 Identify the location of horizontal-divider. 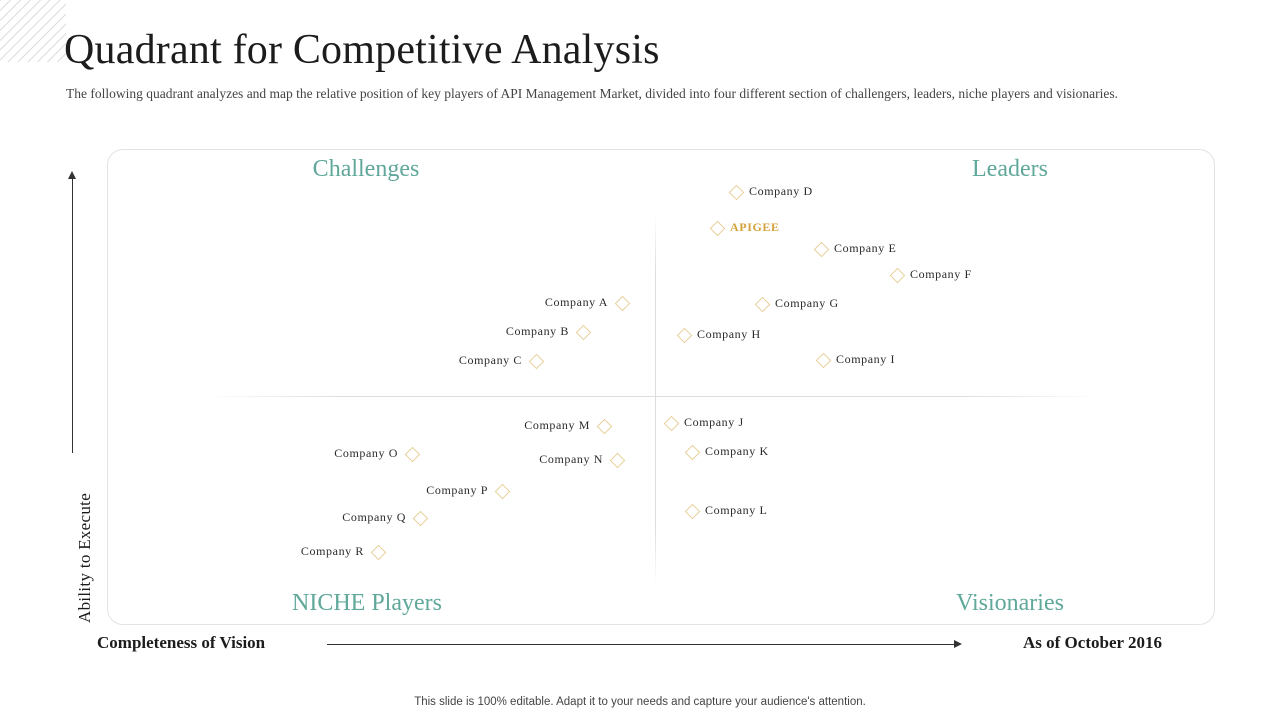
(652, 396).